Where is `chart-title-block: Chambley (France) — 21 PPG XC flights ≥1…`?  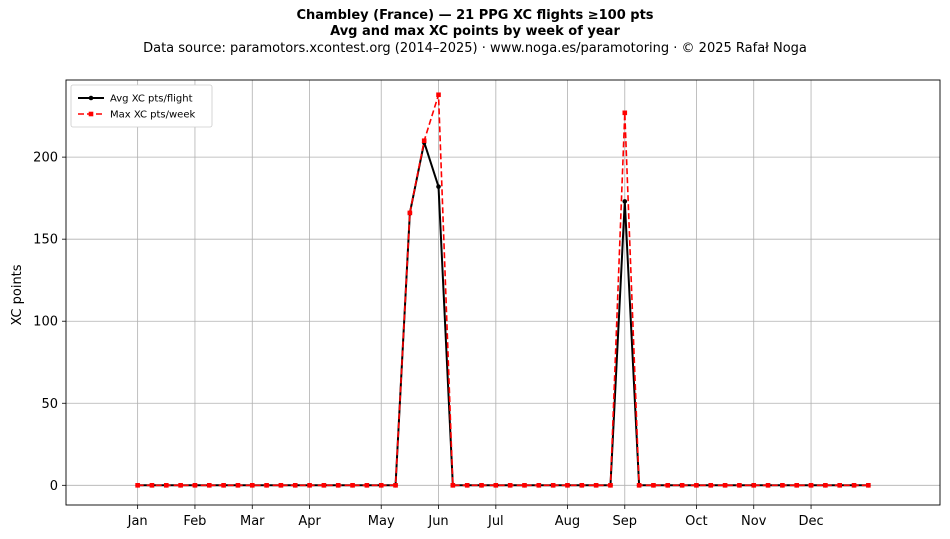
chart-title-block: Chambley (France) — 21 PPG XC flights ≥1… is located at coordinates (475, 33).